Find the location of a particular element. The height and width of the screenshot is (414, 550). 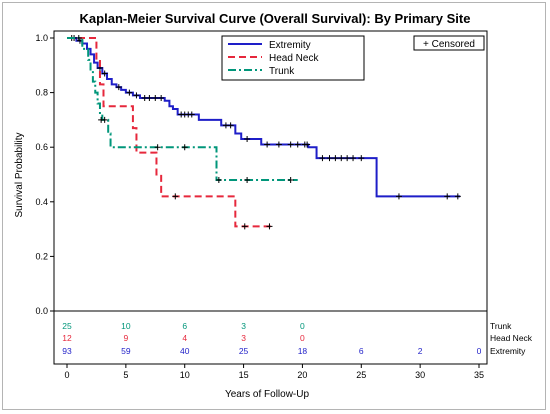

y-tick-label: 0.4 is located at coordinates (41, 202).